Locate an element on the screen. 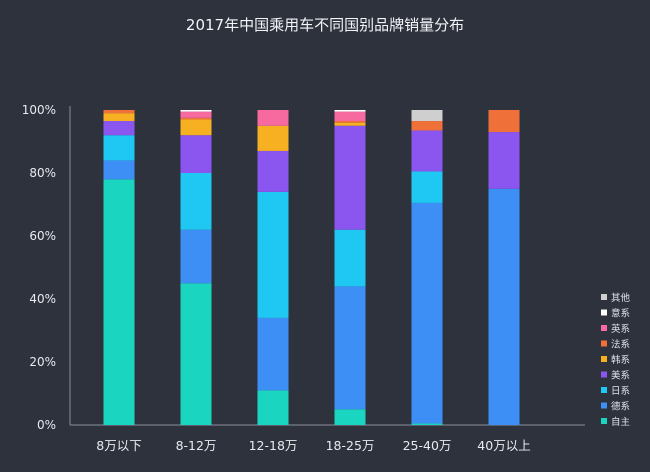  y-tick-label: 40% is located at coordinates (42, 299).